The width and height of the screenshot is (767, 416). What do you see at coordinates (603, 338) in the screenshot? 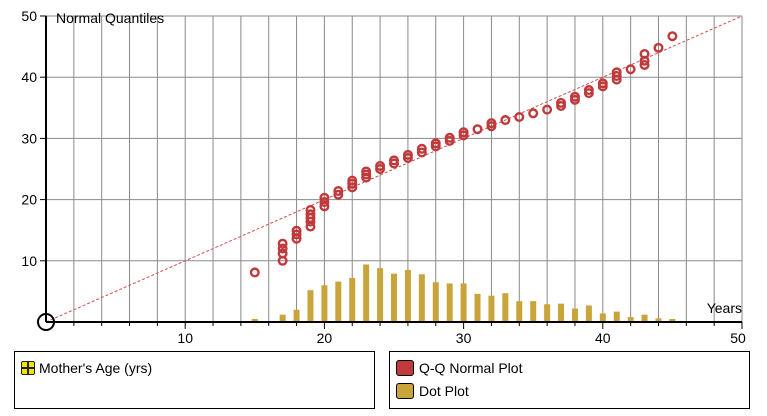
I see `x-tick-label: 40` at bounding box center [603, 338].